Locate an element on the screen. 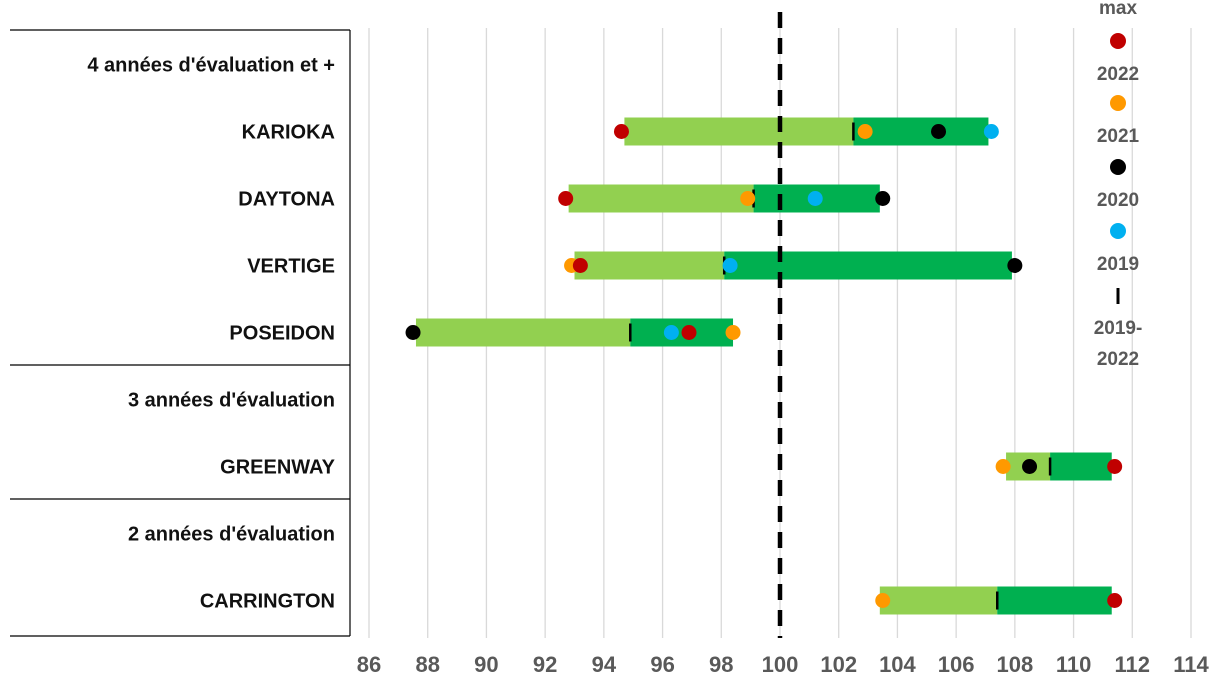 This screenshot has width=1219, height=682. row-label: DAYTONA is located at coordinates (286, 200).